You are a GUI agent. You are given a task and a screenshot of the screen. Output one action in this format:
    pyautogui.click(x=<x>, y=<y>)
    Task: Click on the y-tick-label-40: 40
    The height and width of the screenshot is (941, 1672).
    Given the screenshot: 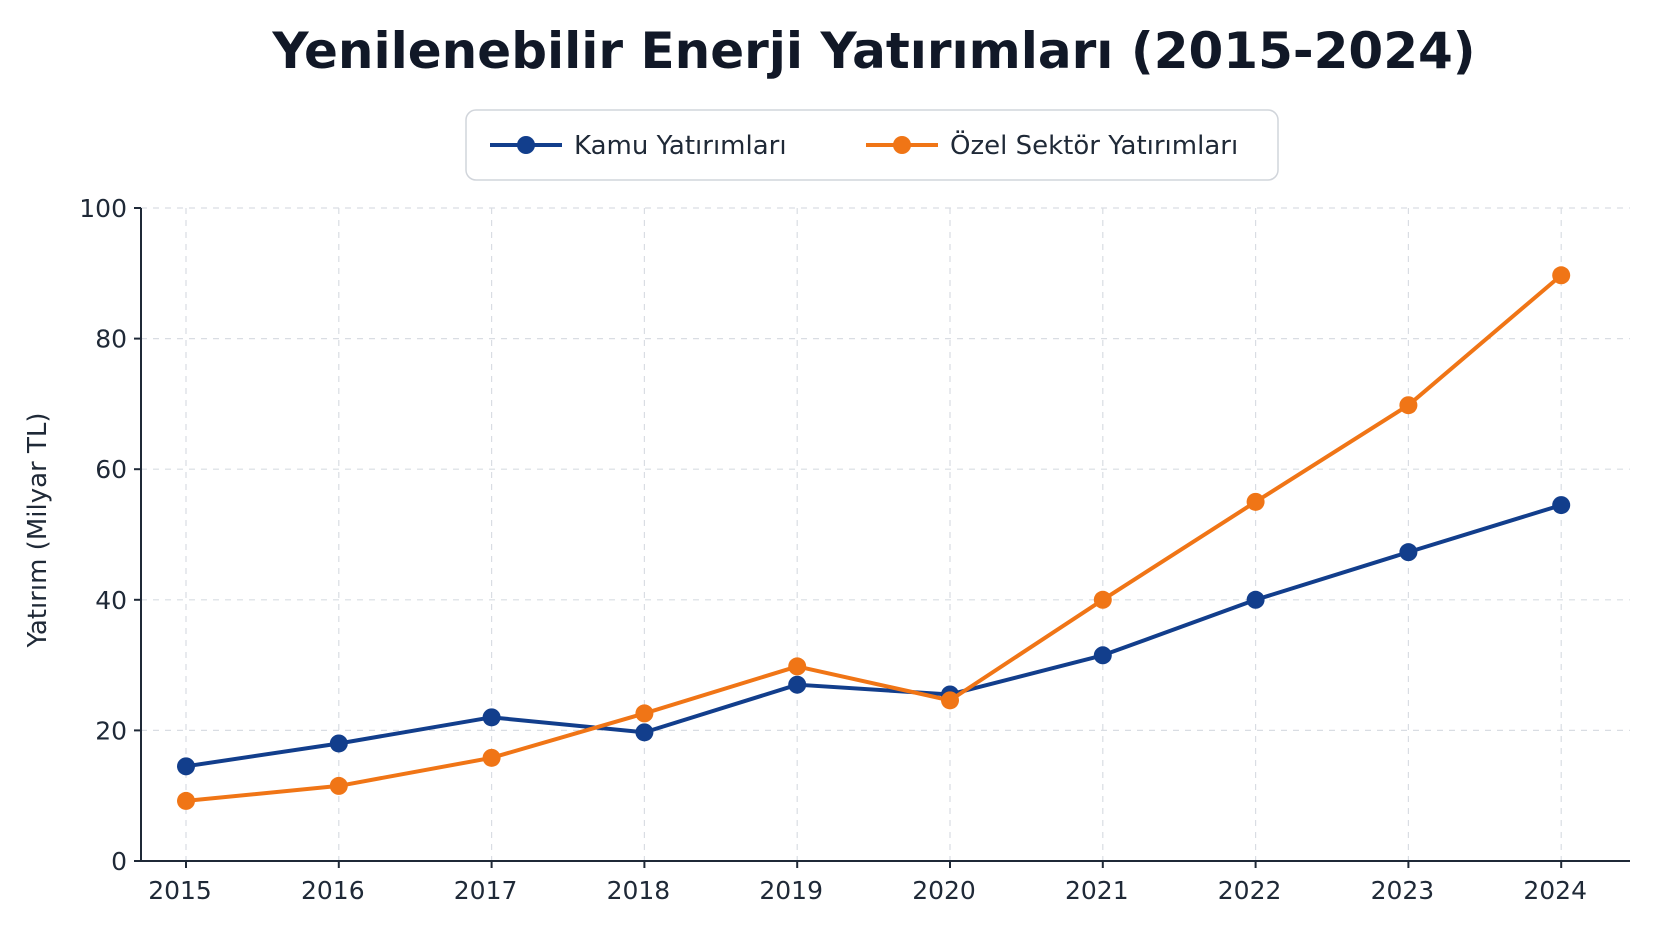 What is the action you would take?
    pyautogui.click(x=111, y=600)
    